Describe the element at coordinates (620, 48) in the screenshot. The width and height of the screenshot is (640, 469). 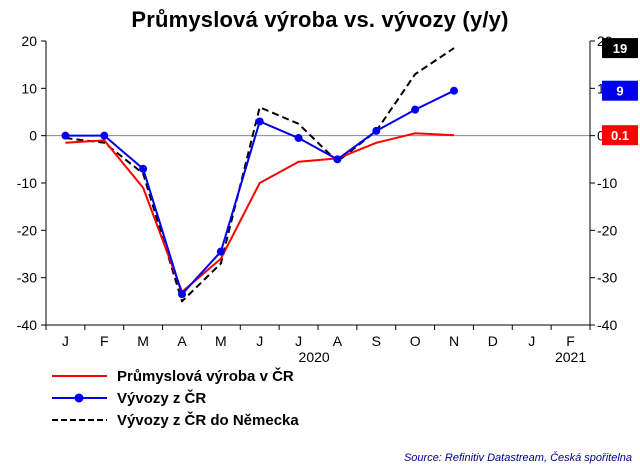
I see `svg-text: 19` at that location.